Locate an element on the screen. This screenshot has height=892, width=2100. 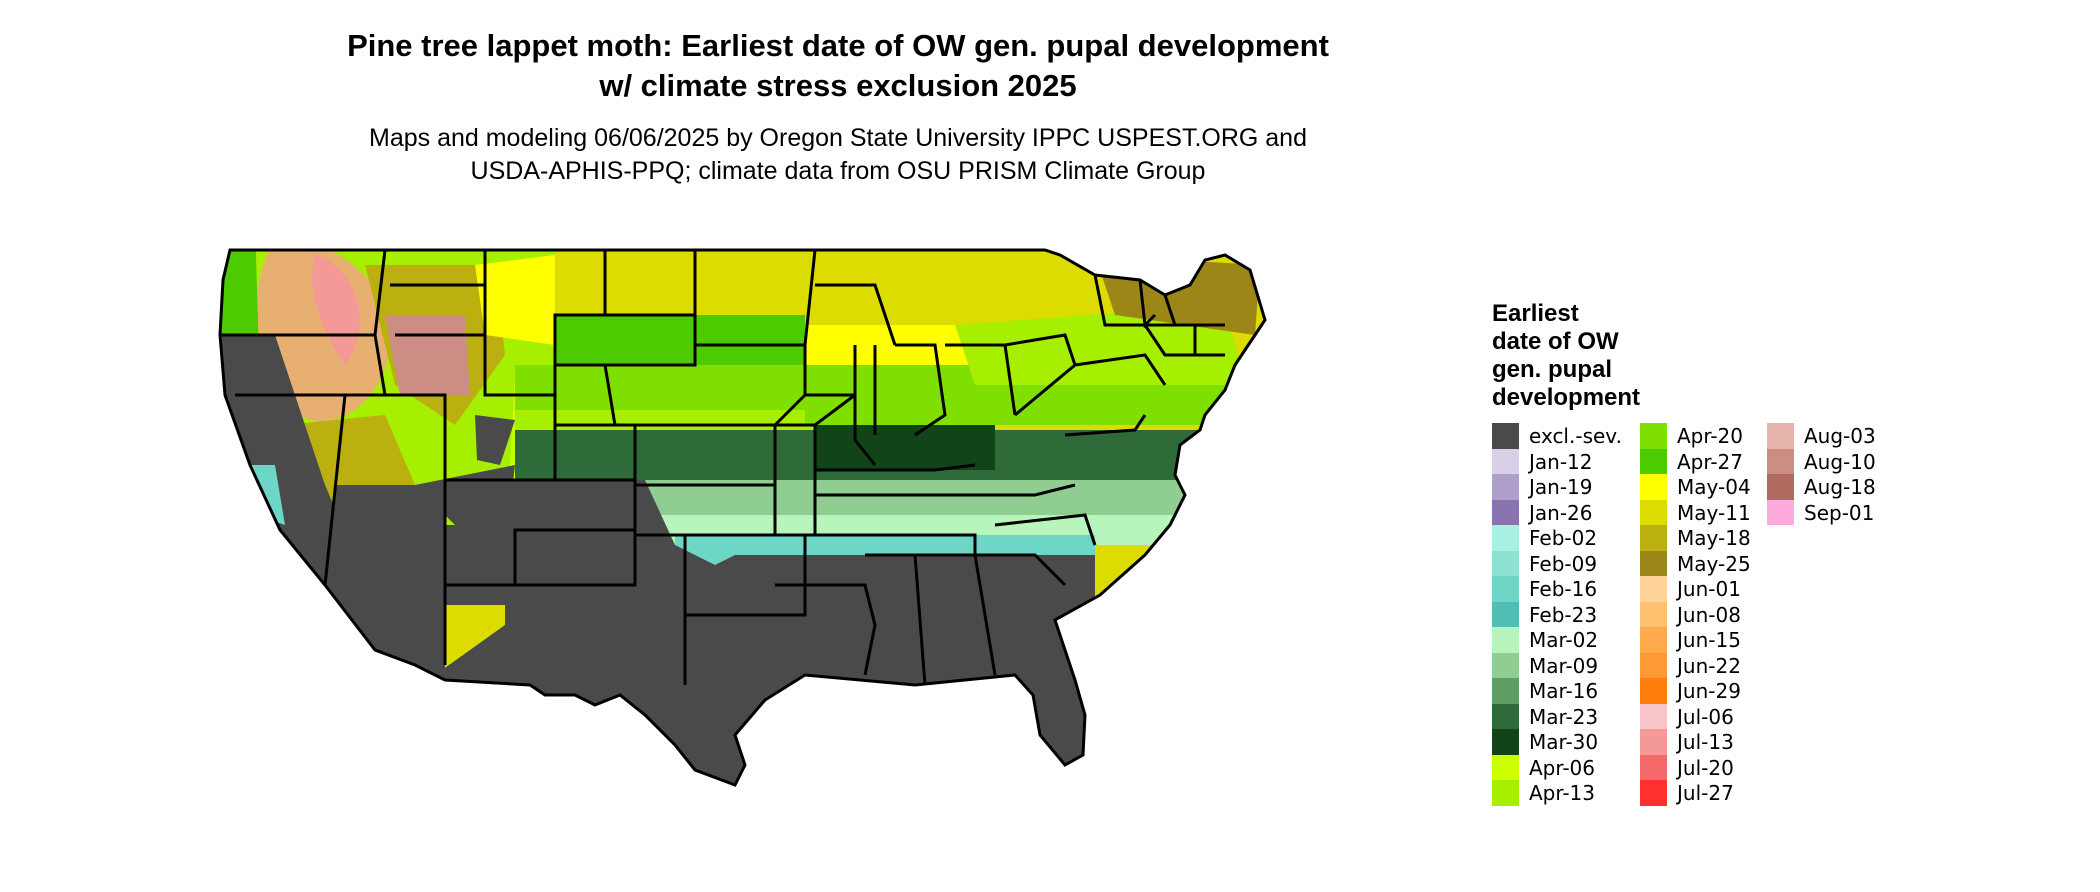
legend-label: Apr-20 is located at coordinates (1710, 436).